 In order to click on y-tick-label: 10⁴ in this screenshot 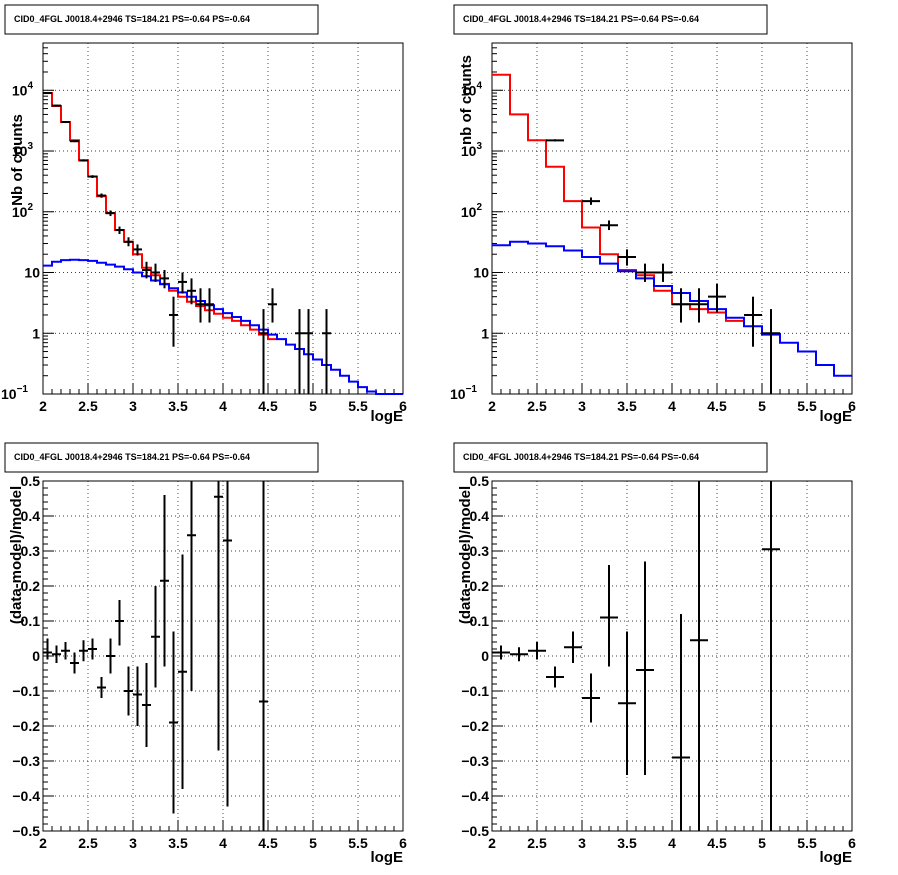, I will do `click(23, 89)`.